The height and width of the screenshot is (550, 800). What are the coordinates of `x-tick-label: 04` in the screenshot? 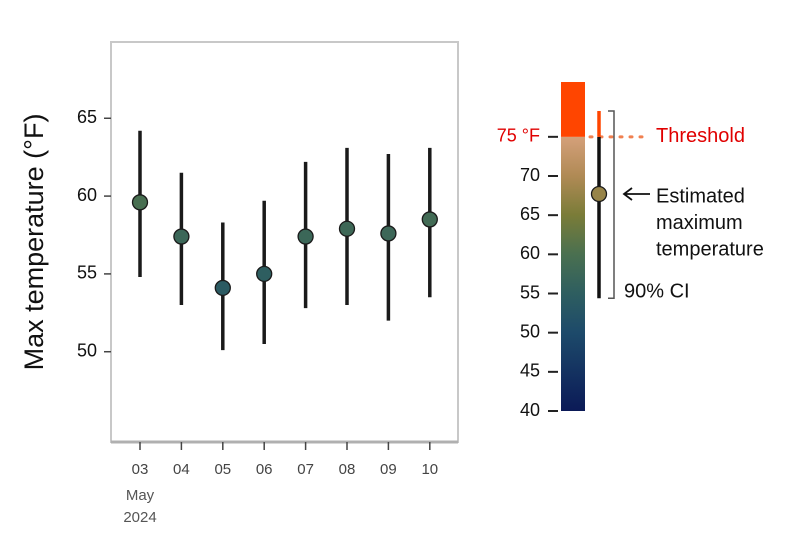 It's located at (181, 469).